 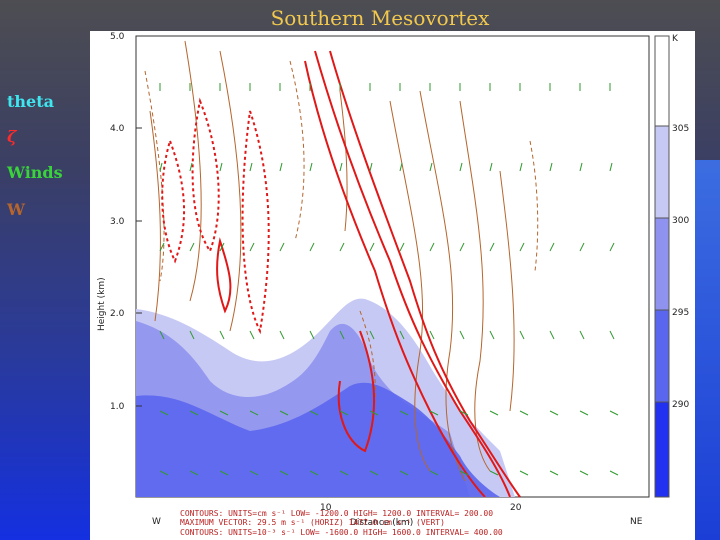 I want to click on legend-winds: Winds, so click(x=35, y=172).